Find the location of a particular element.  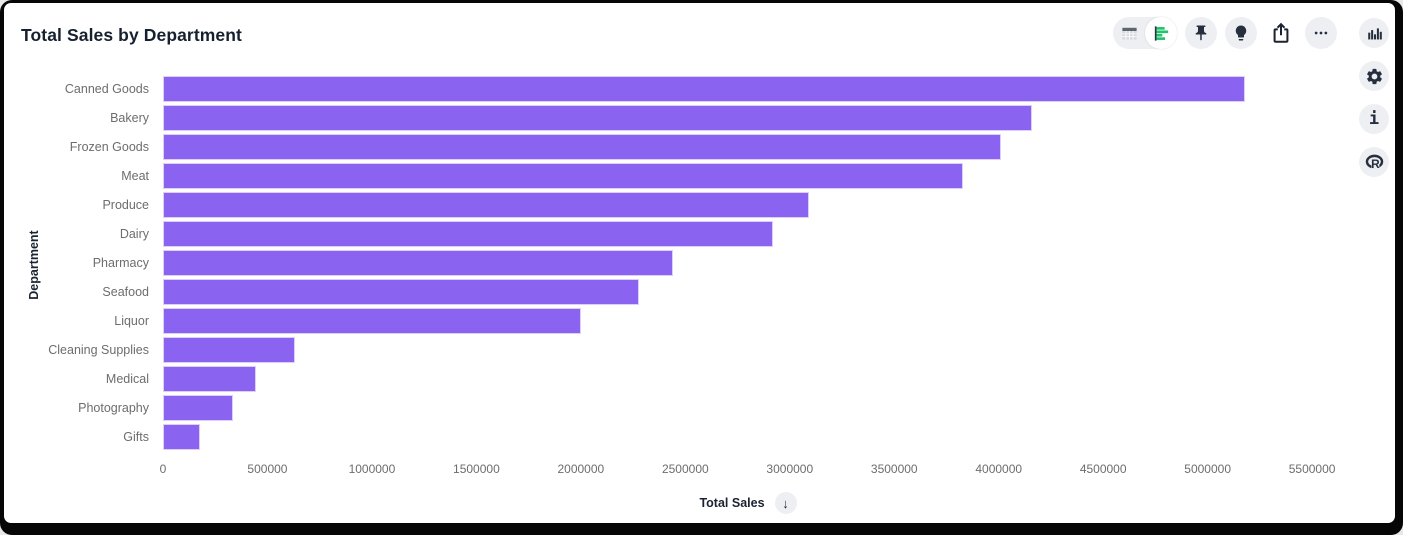

bar-row: Frozen Goods is located at coordinates (668, 146).